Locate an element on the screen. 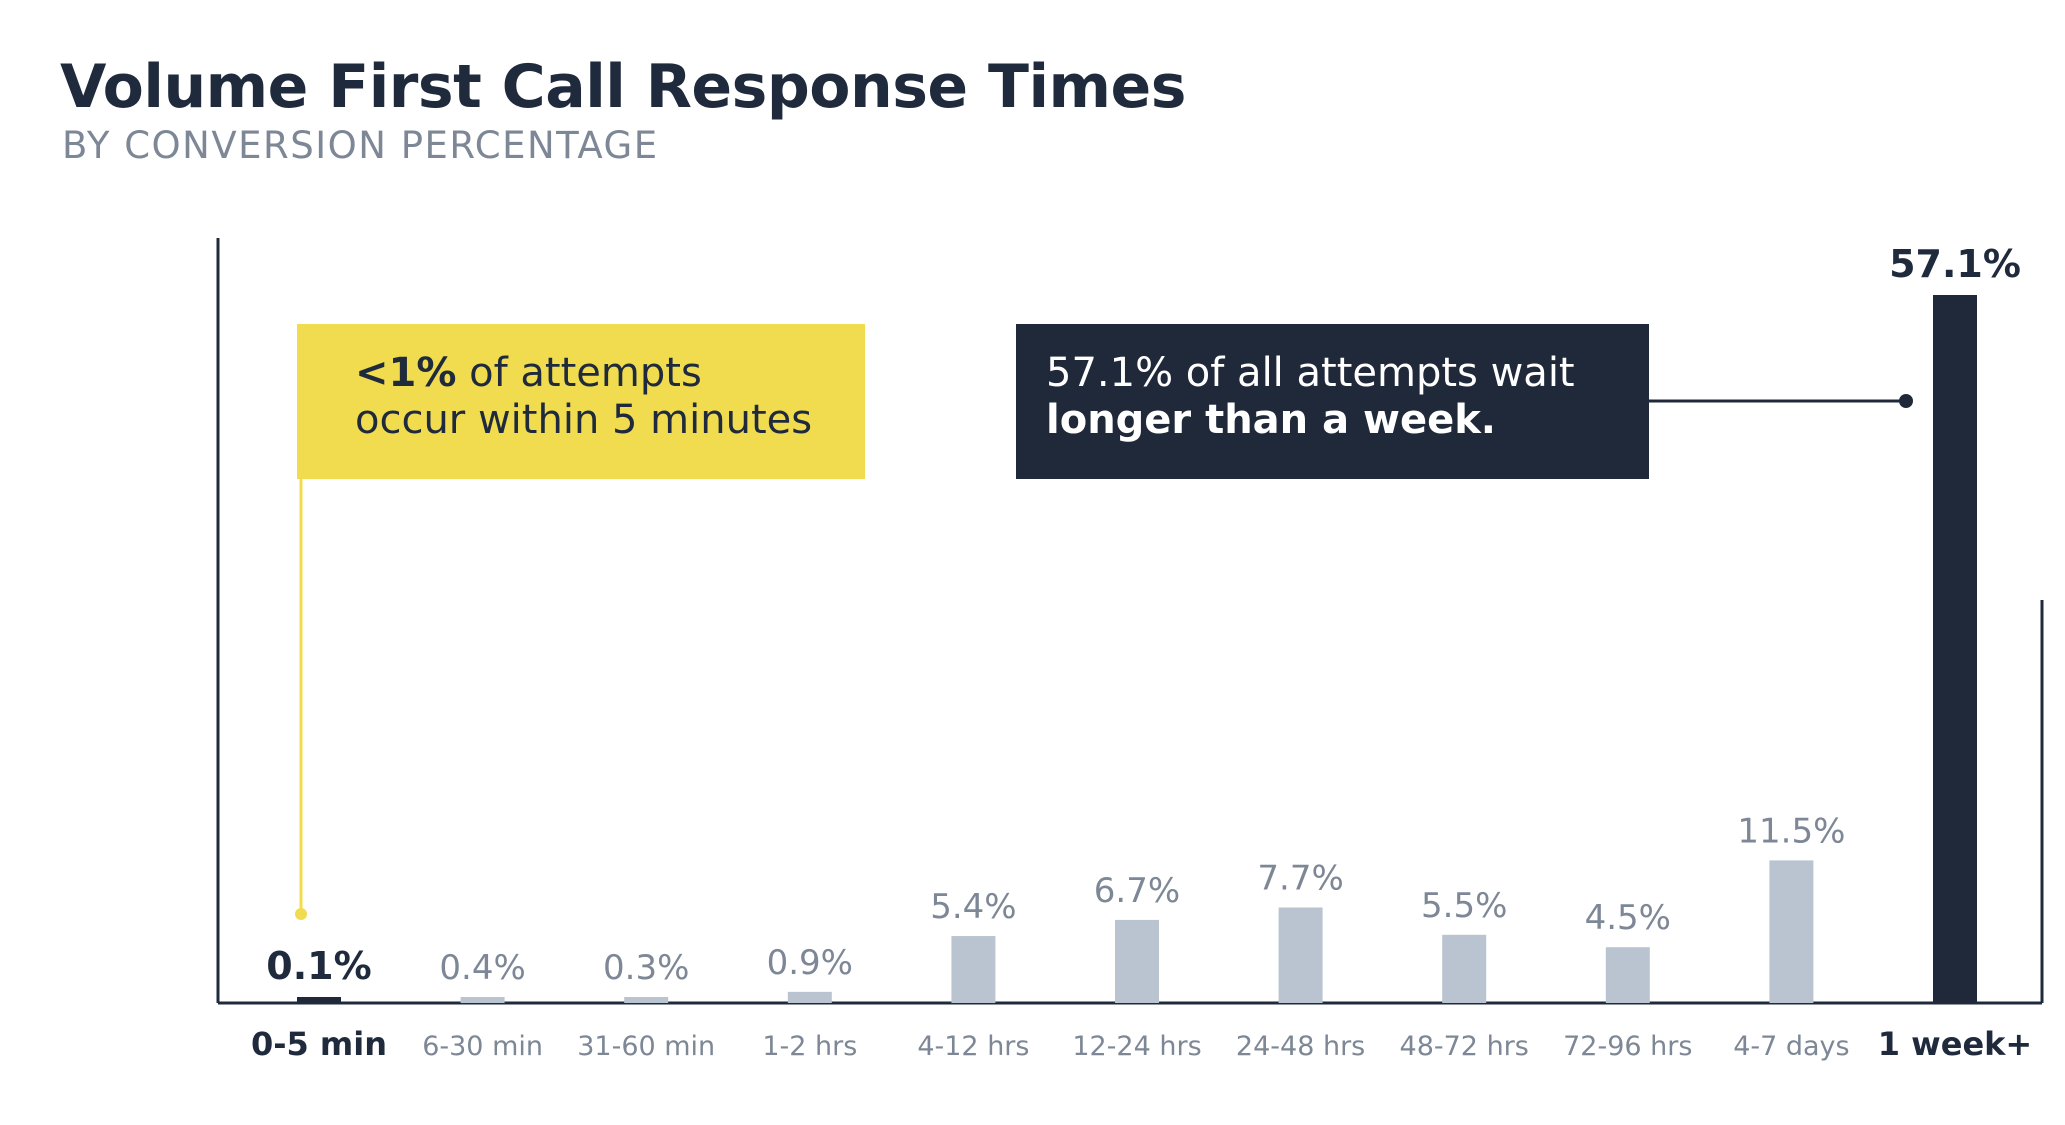 The width and height of the screenshot is (2065, 1125). callout-right-line-1: 57.1% of all attempts wait is located at coordinates (1310, 373).